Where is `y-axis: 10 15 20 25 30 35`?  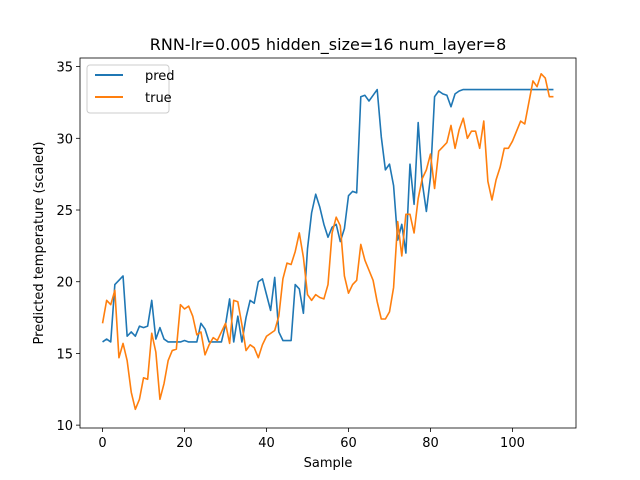
y-axis: 10 15 20 25 30 35 is located at coordinates (68, 247).